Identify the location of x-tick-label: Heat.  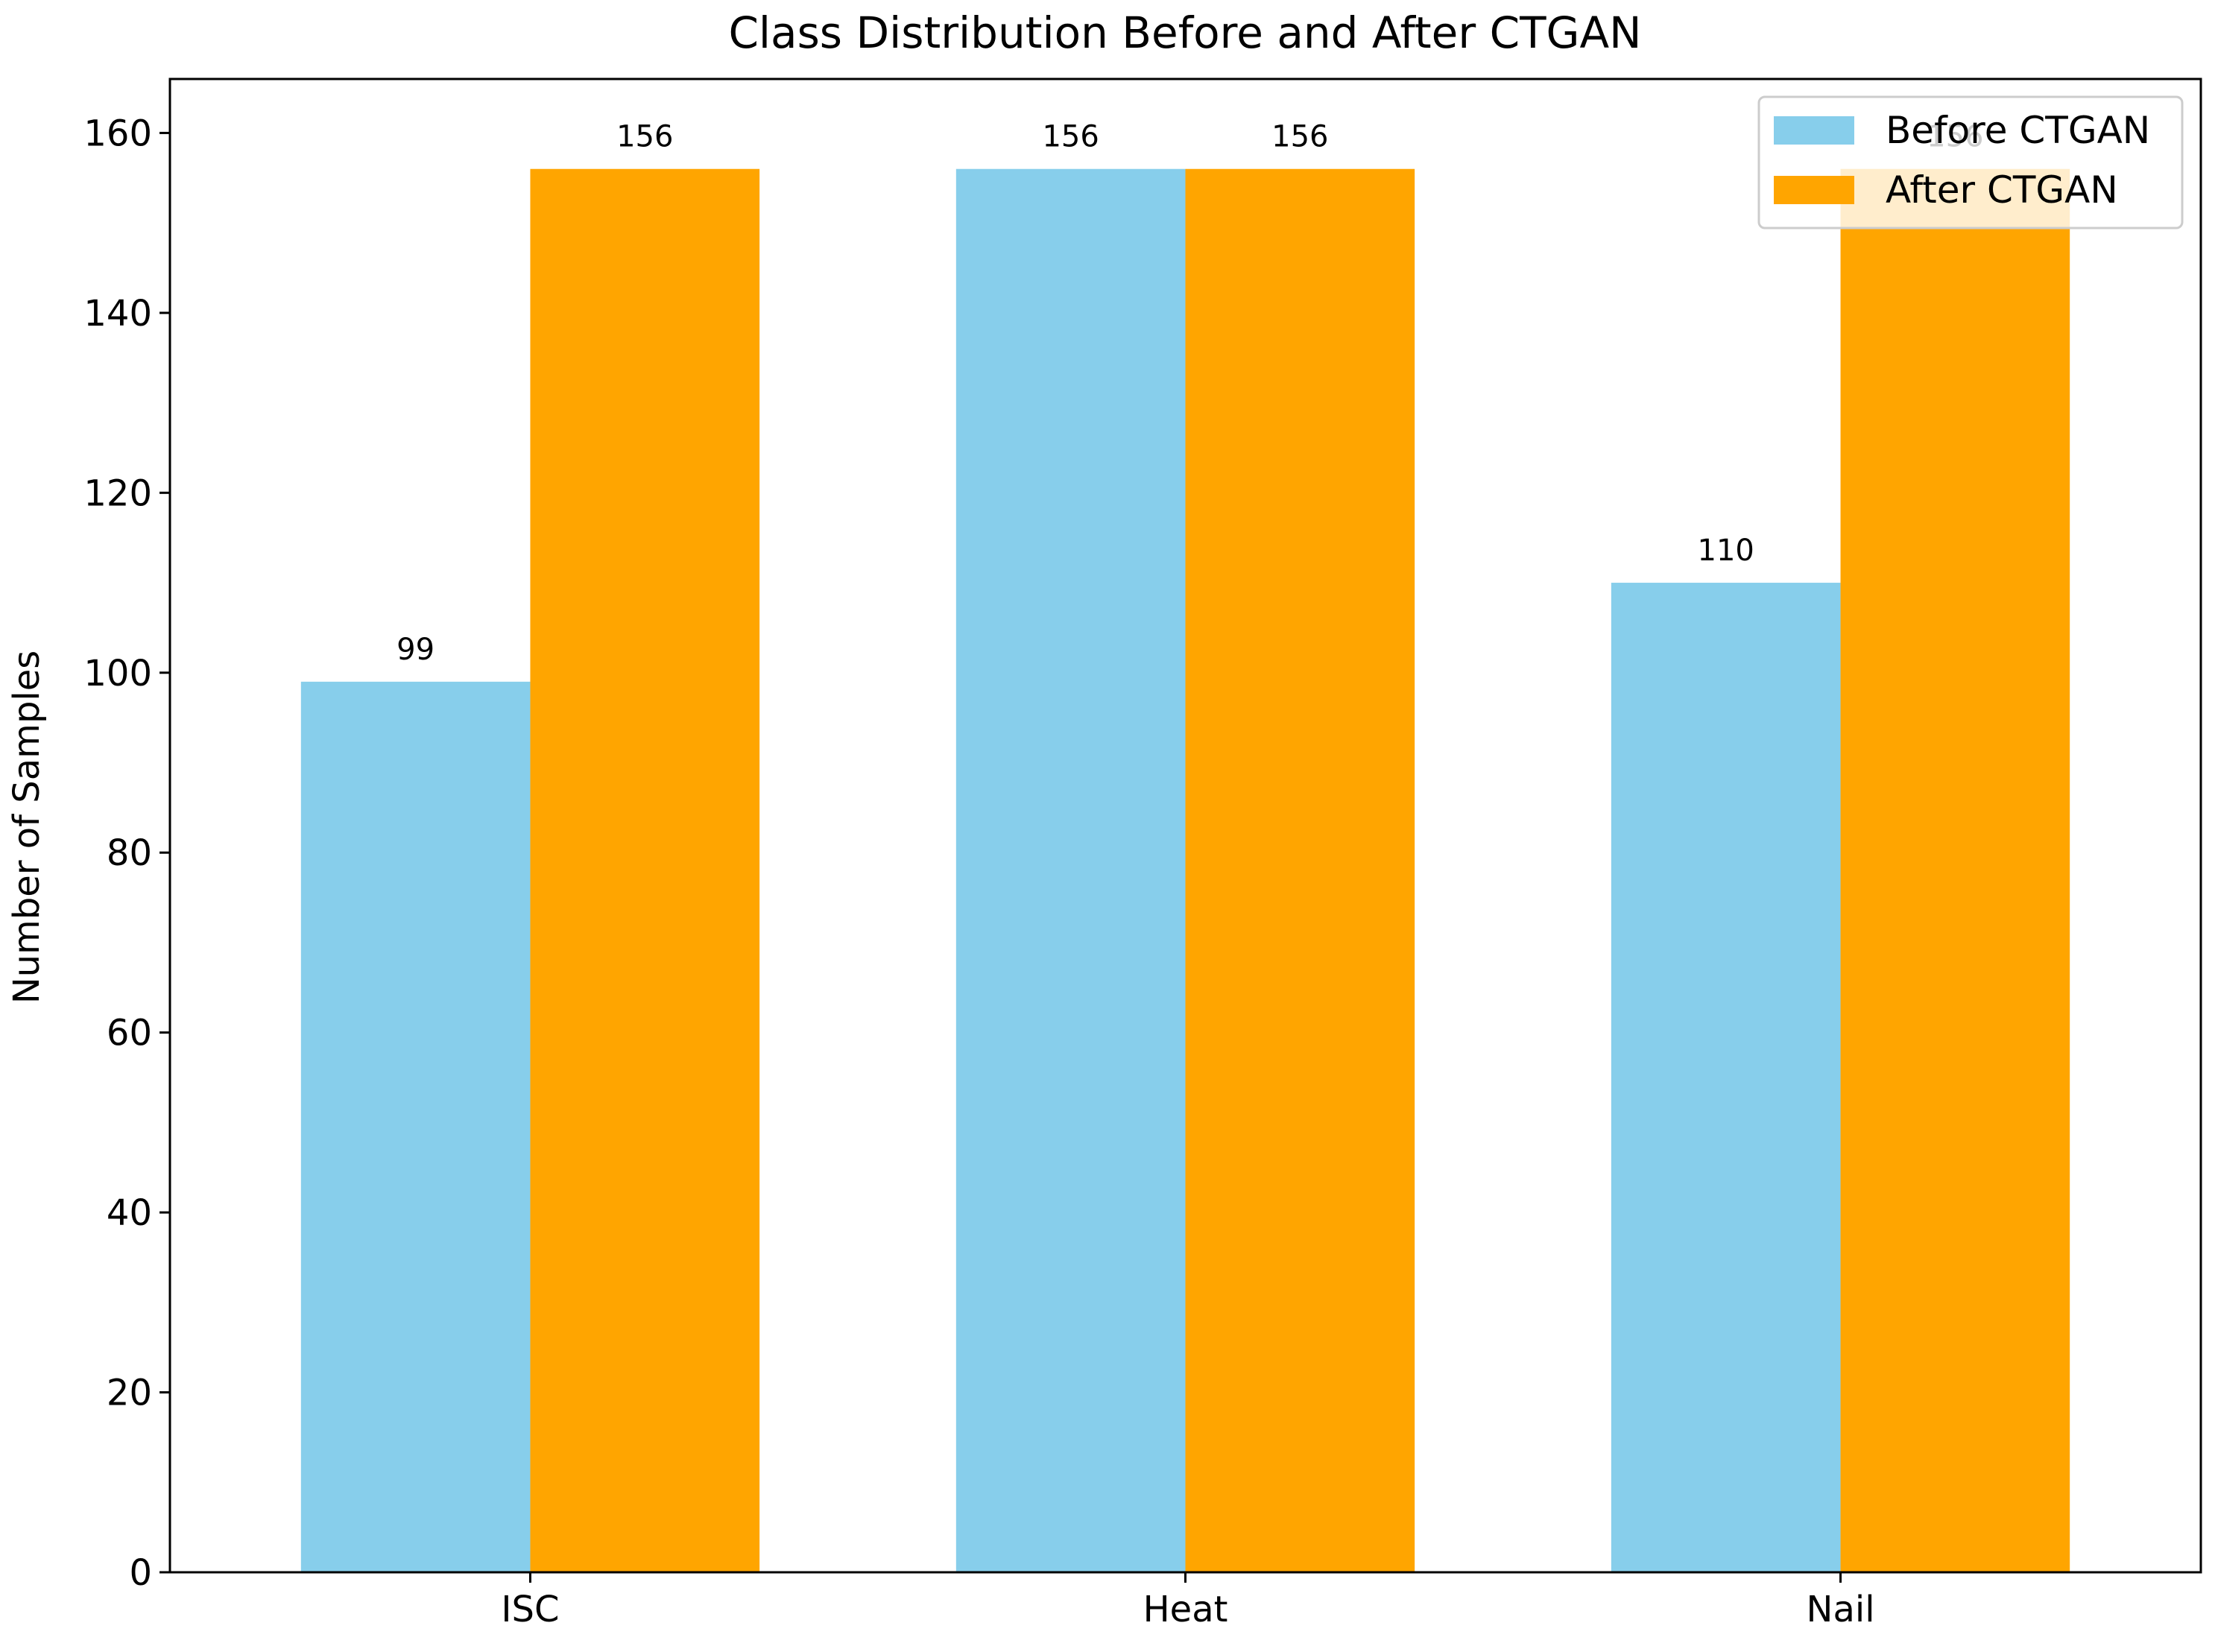
(1185, 1609).